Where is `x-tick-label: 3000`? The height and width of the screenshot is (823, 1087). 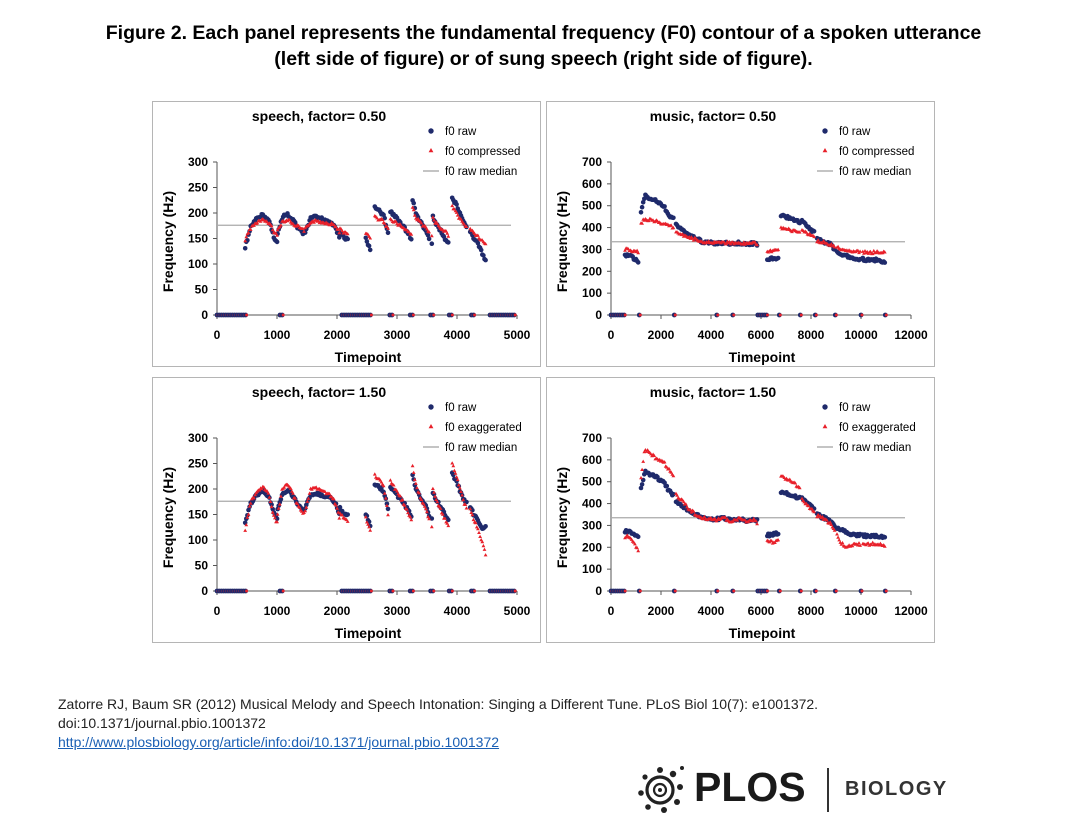
x-tick-label: 3000 is located at coordinates (397, 335).